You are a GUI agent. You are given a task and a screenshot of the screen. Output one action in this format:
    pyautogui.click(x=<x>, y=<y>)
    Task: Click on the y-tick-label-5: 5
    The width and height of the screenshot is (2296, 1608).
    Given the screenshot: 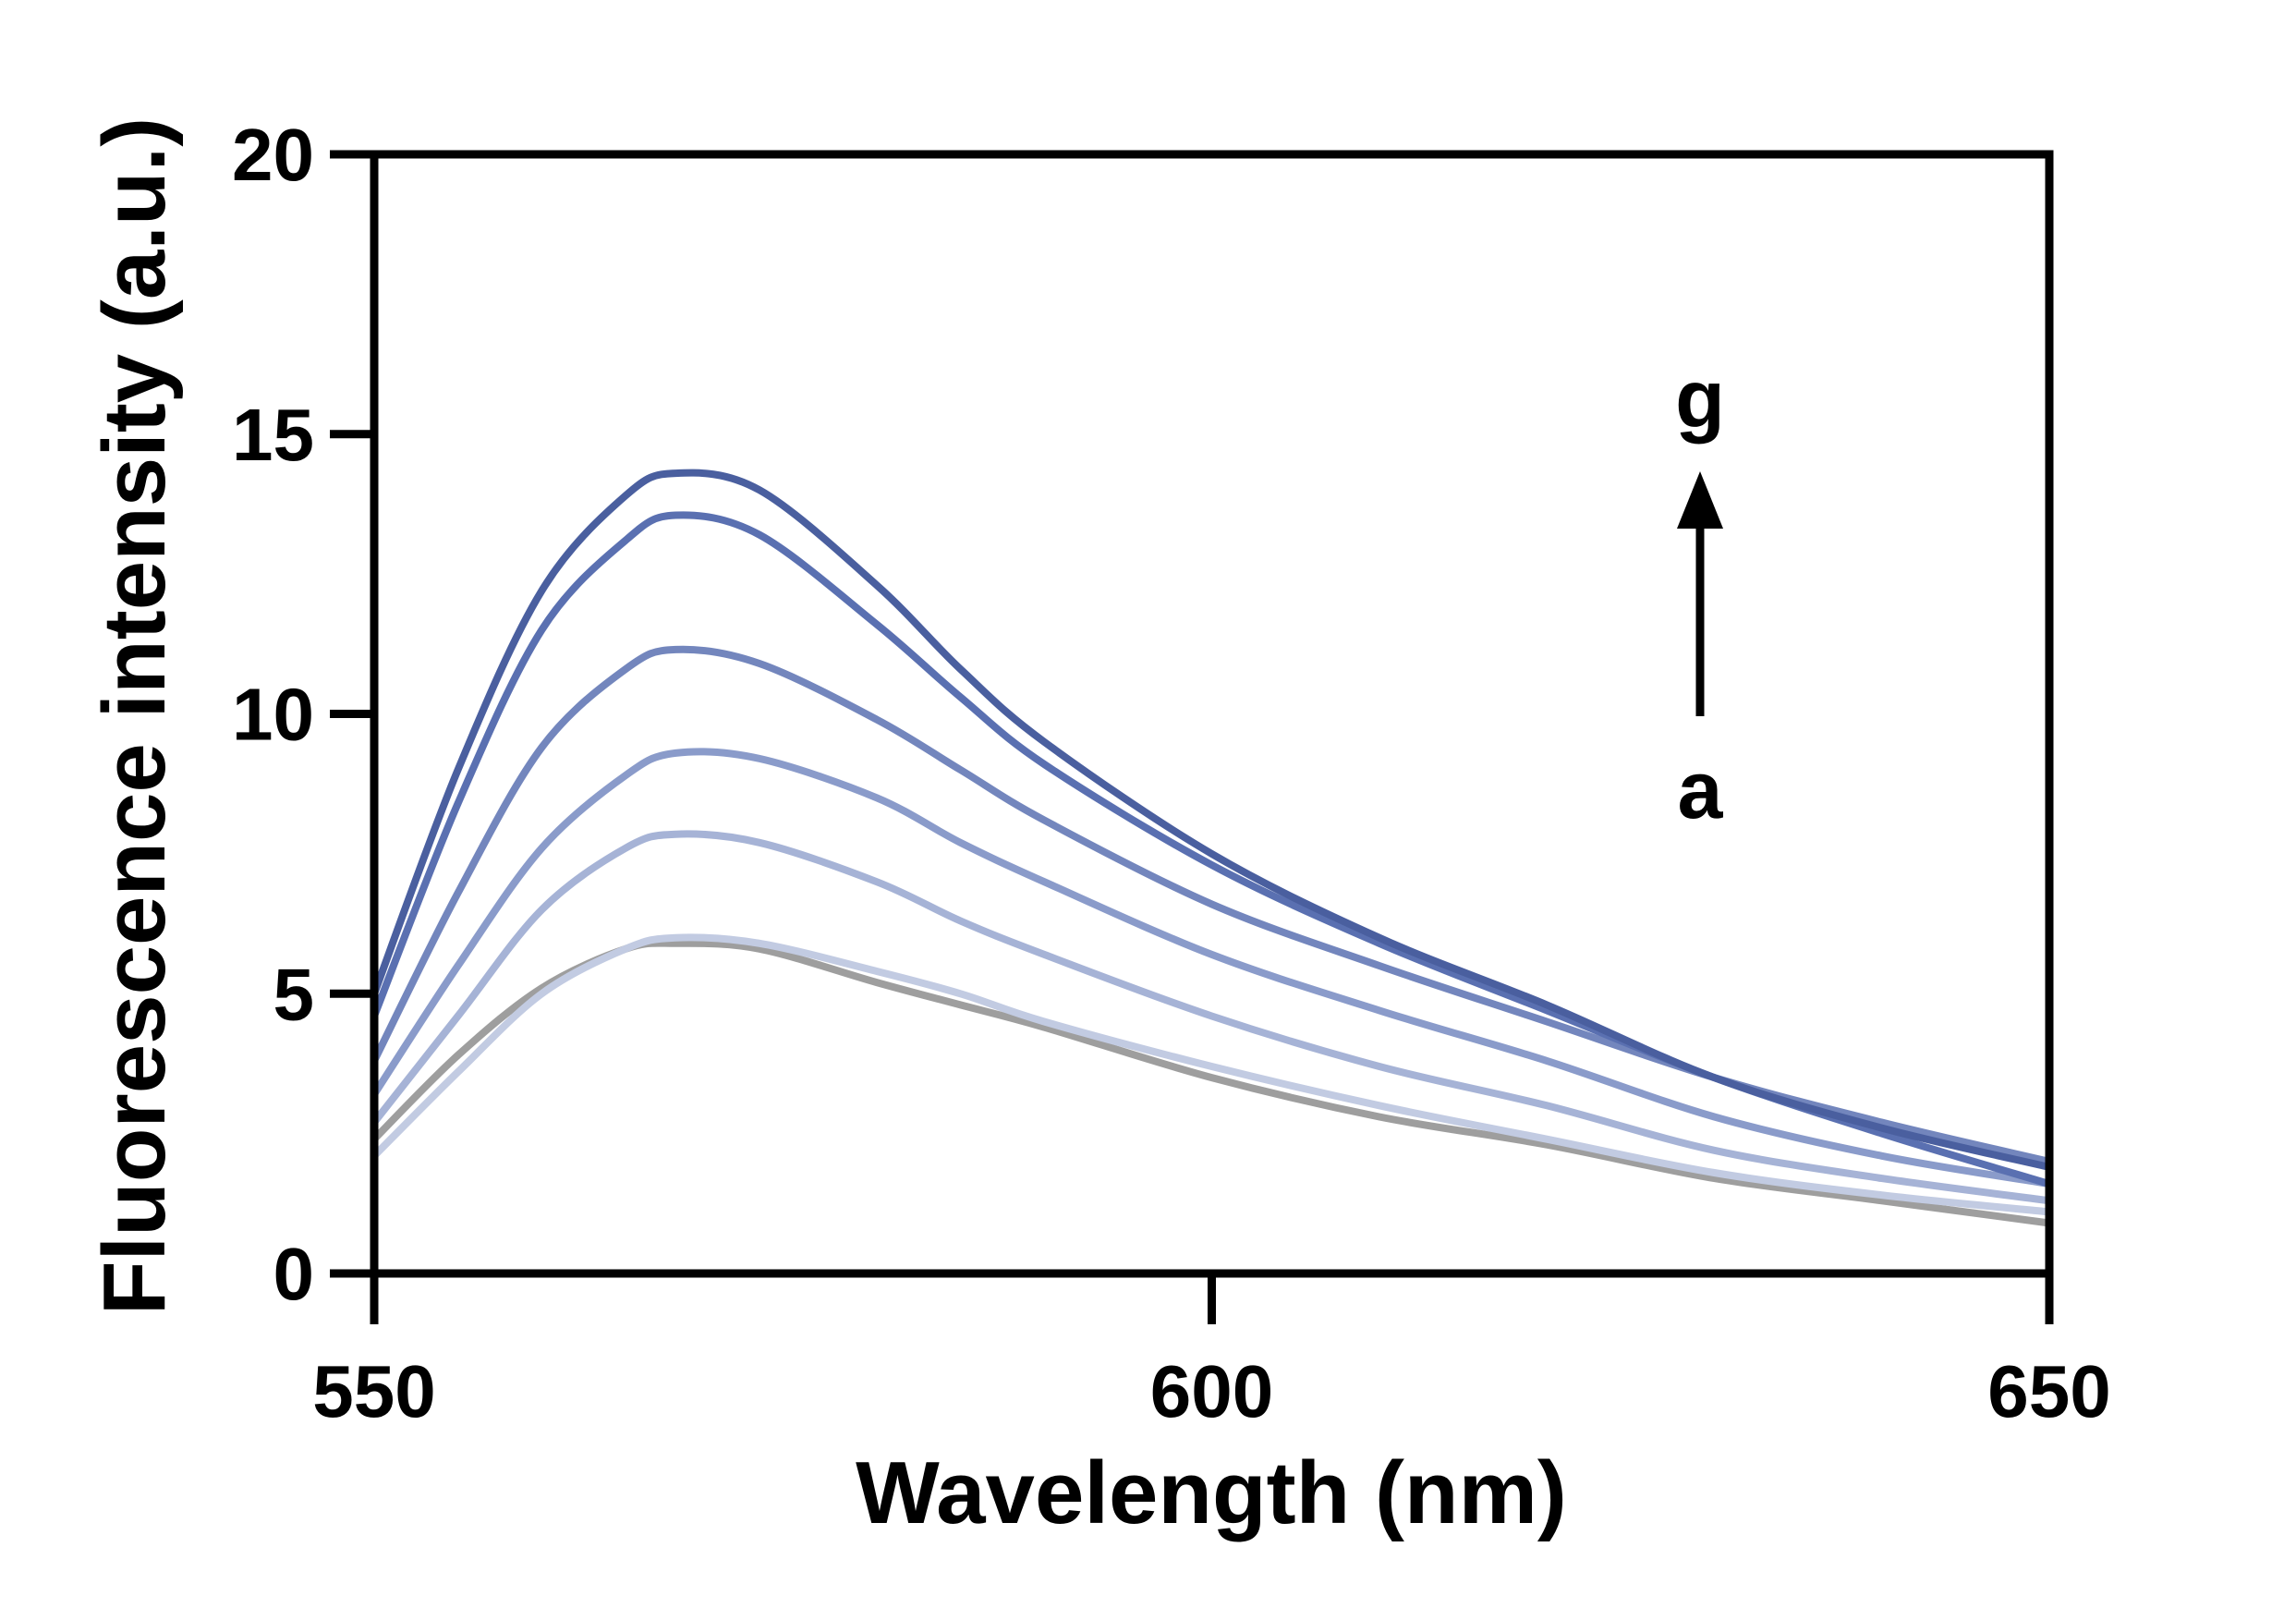 What is the action you would take?
    pyautogui.click(x=294, y=994)
    